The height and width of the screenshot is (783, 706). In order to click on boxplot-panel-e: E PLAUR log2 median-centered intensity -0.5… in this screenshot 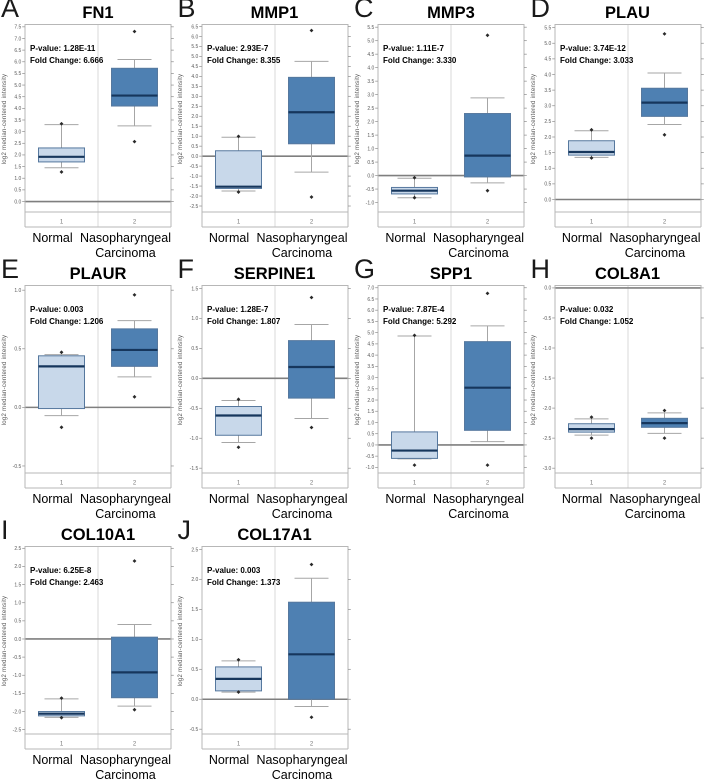, I will do `click(88, 388)`.